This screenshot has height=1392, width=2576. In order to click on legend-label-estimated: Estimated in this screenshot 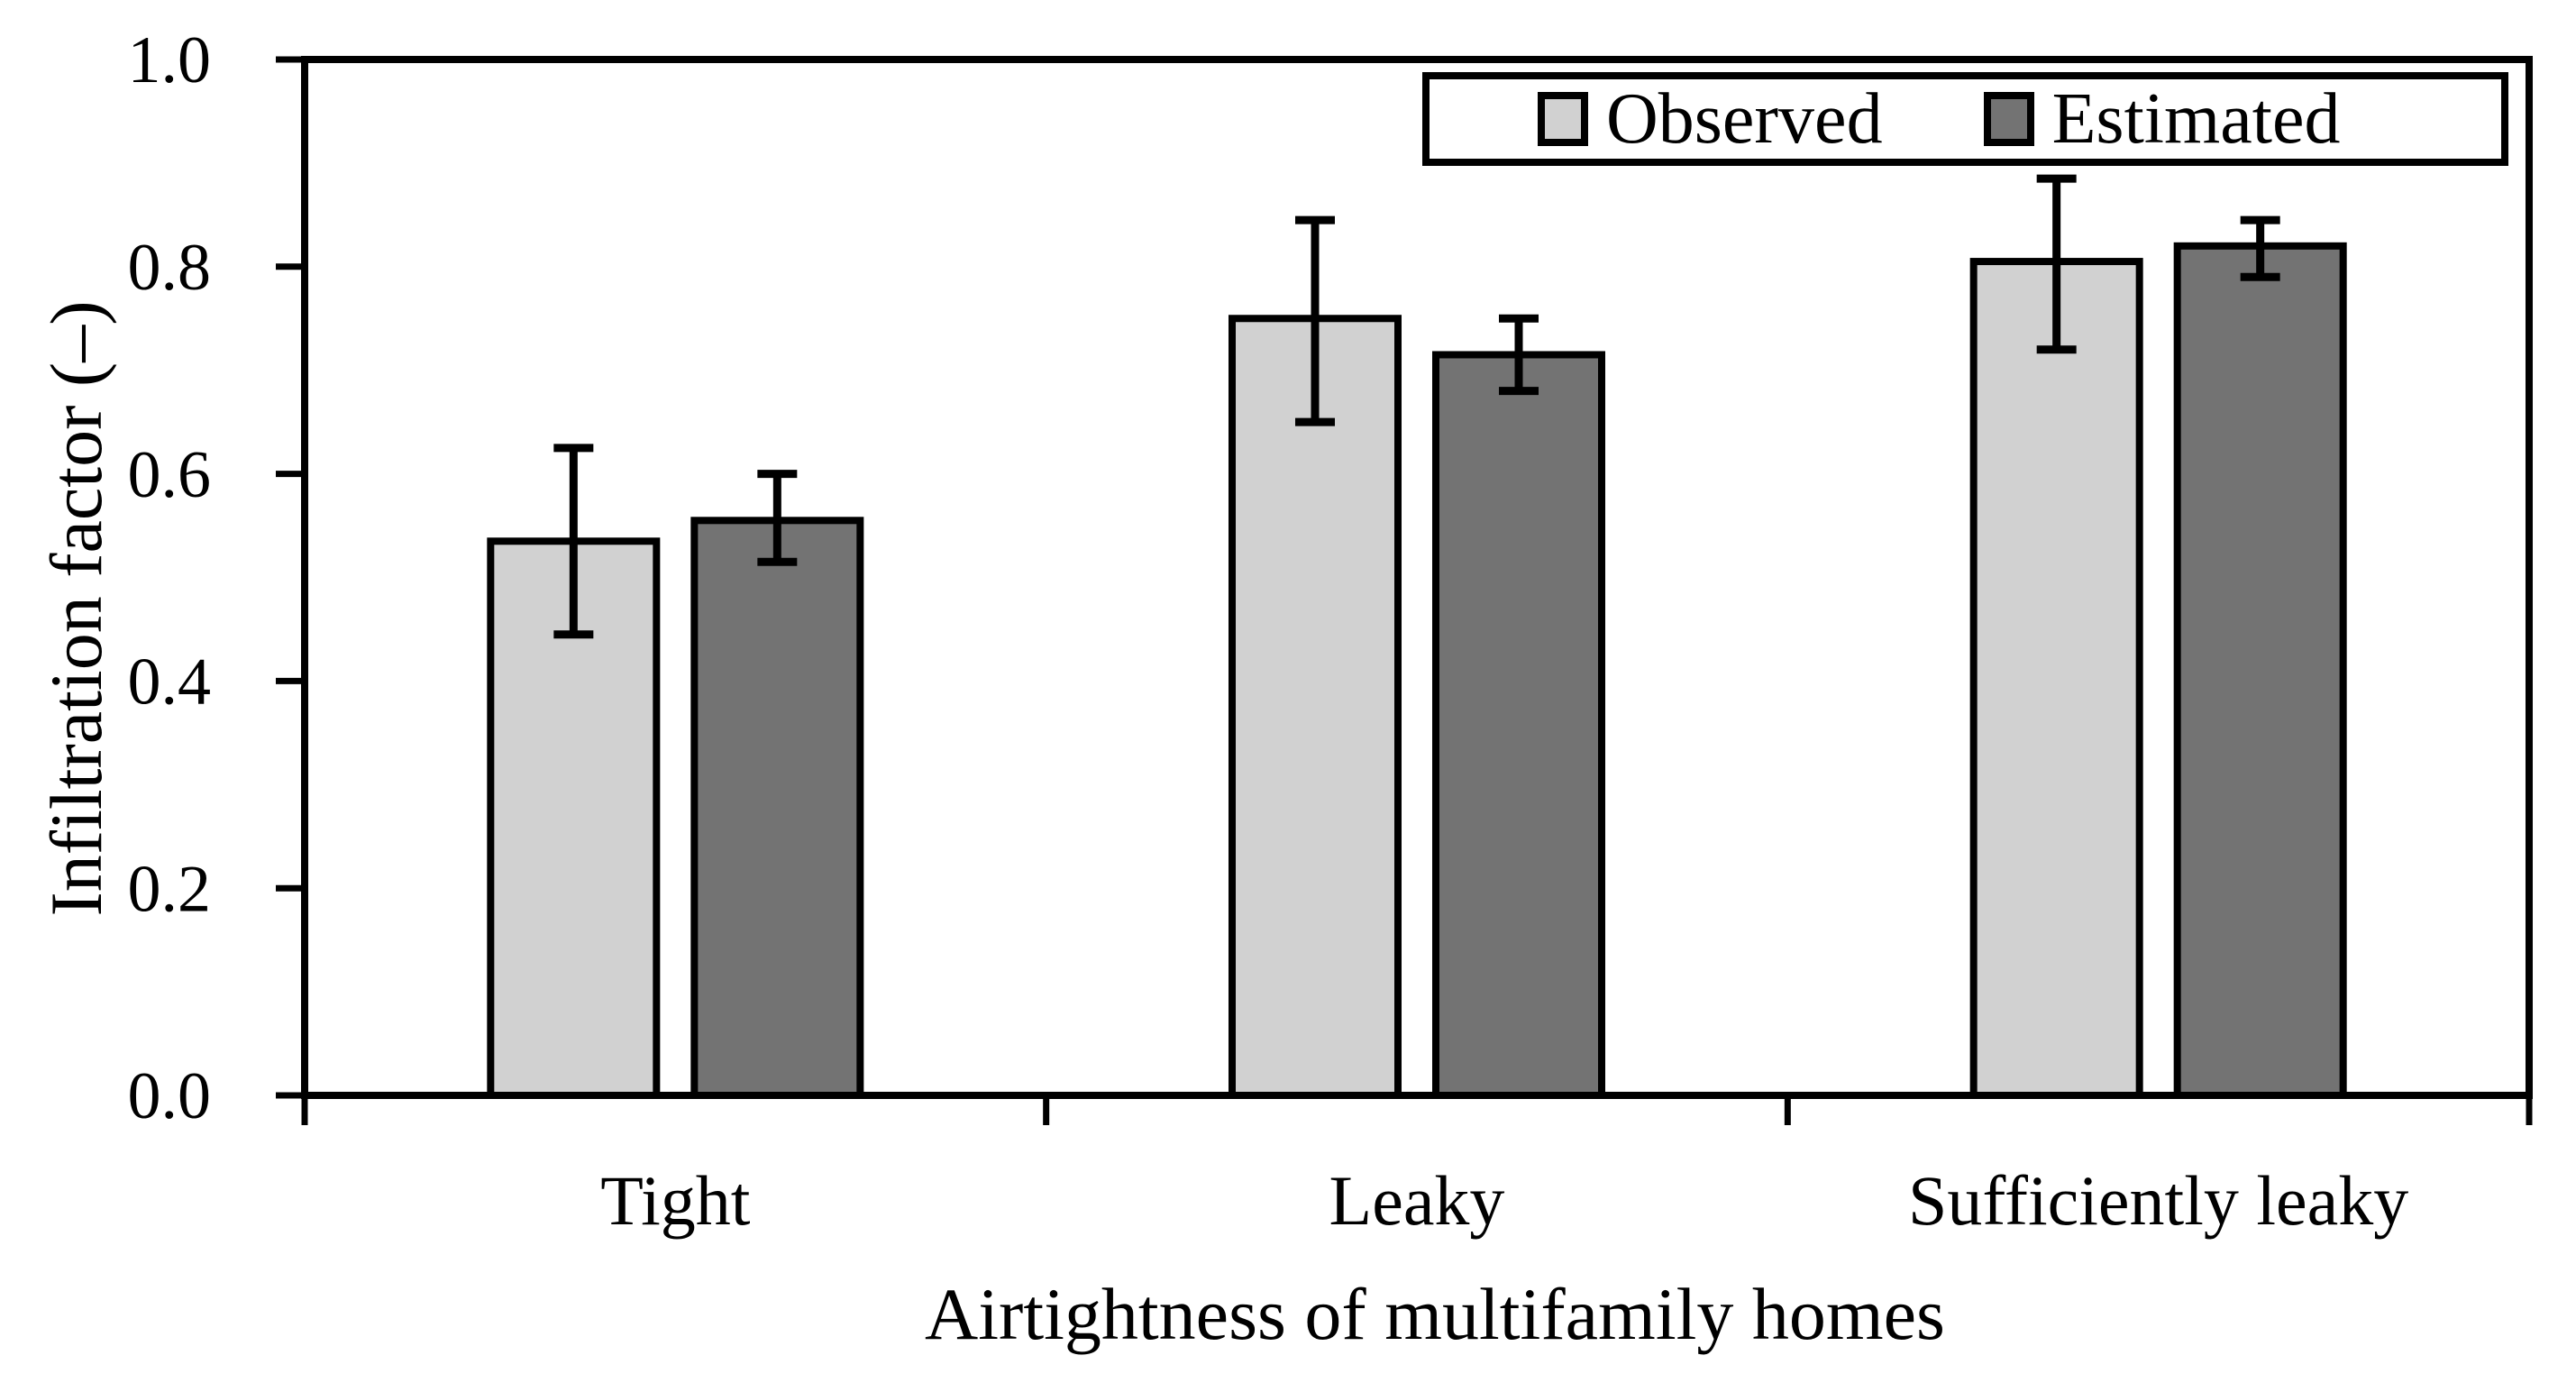, I will do `click(2196, 119)`.